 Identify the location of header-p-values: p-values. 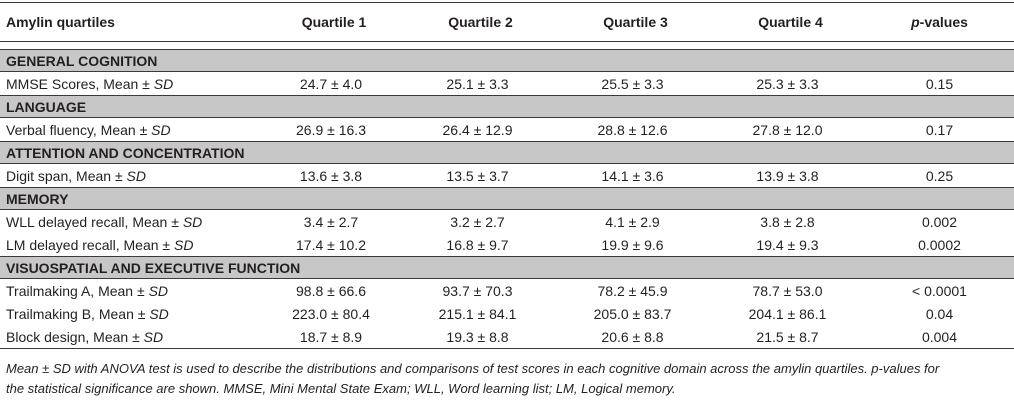
(939, 22).